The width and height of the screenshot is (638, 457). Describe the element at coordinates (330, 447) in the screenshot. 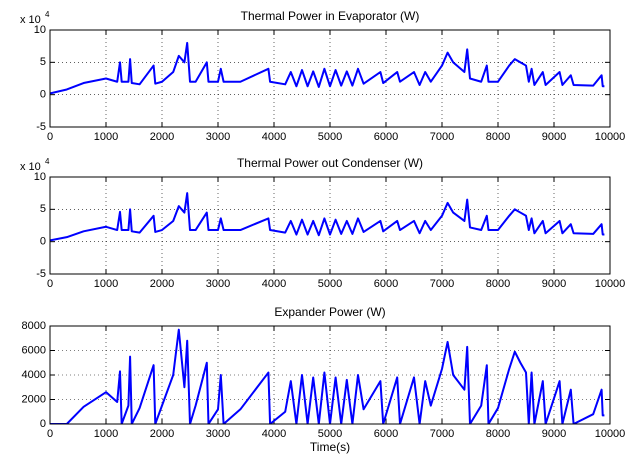

I see `x-axis-label: Time(s)` at that location.